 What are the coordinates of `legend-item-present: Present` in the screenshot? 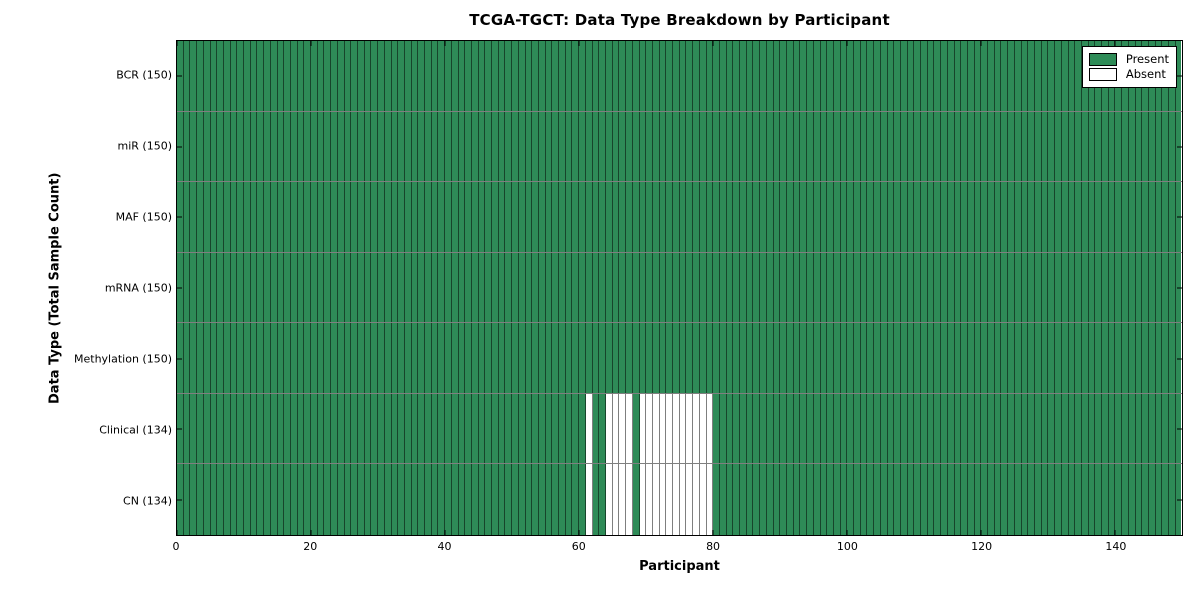 It's located at (1128, 59).